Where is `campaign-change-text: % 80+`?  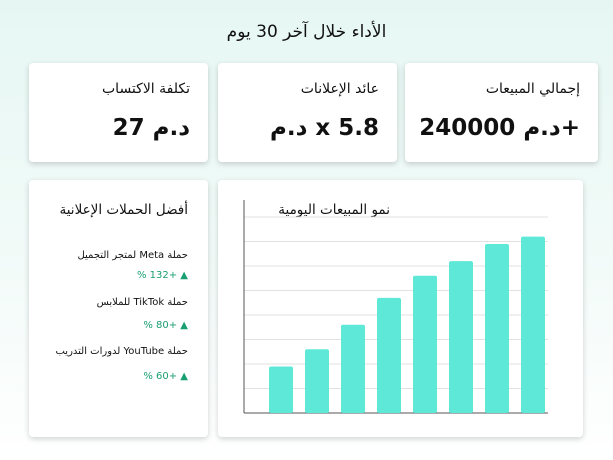
campaign-change-text: % 80+ is located at coordinates (160, 325).